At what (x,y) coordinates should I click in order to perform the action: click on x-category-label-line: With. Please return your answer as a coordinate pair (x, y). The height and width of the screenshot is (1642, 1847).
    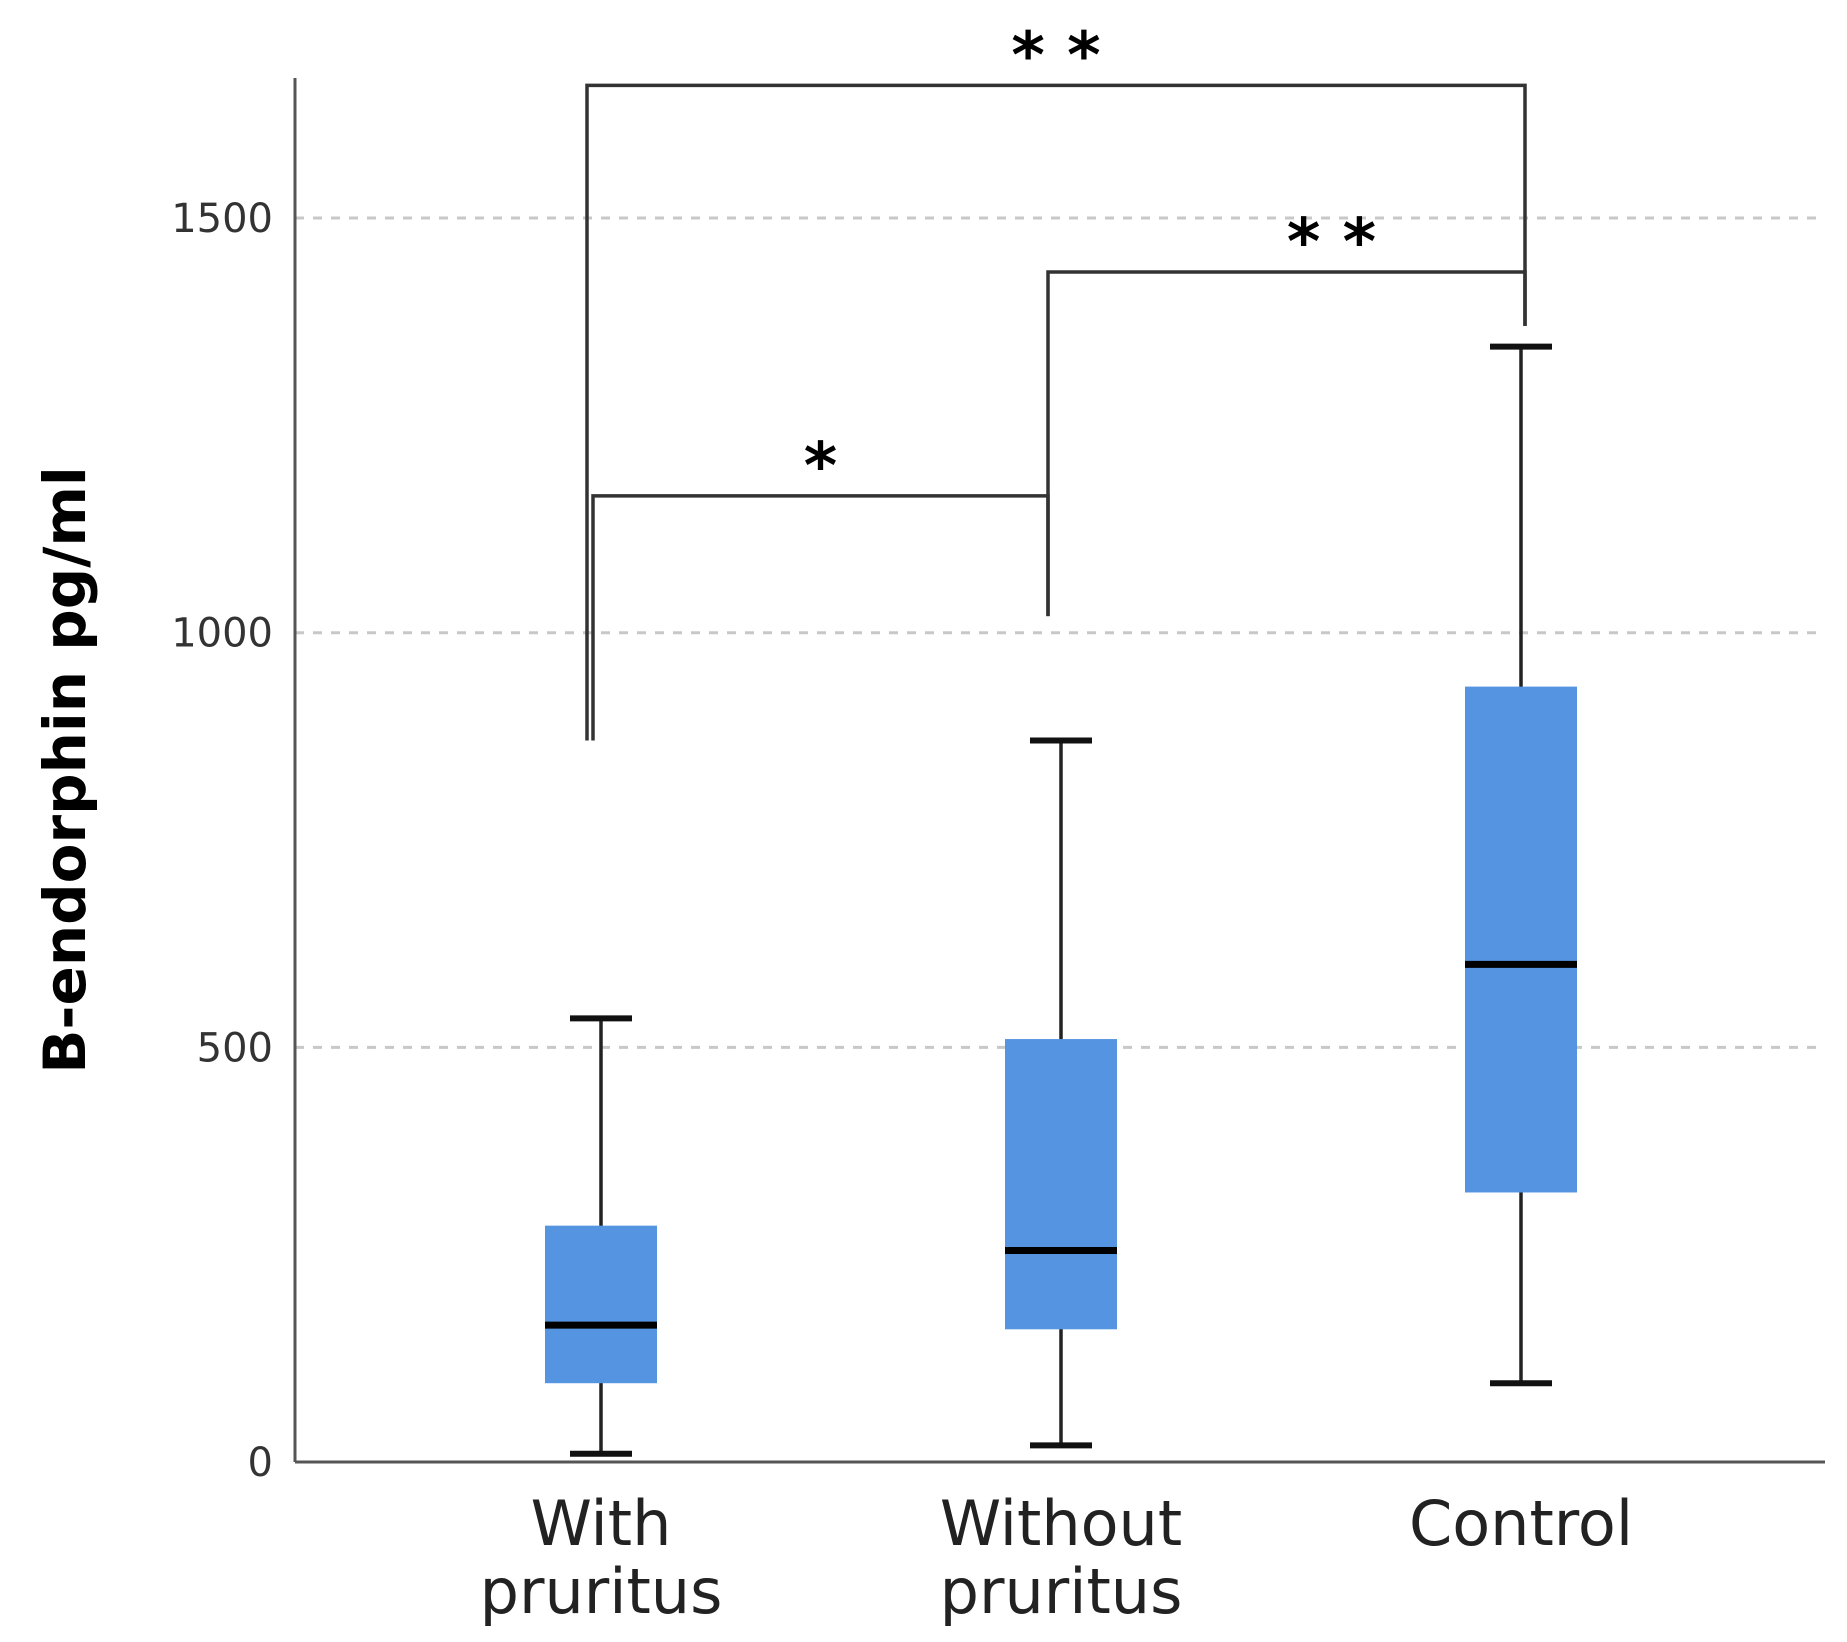
    Looking at the image, I should click on (601, 1523).